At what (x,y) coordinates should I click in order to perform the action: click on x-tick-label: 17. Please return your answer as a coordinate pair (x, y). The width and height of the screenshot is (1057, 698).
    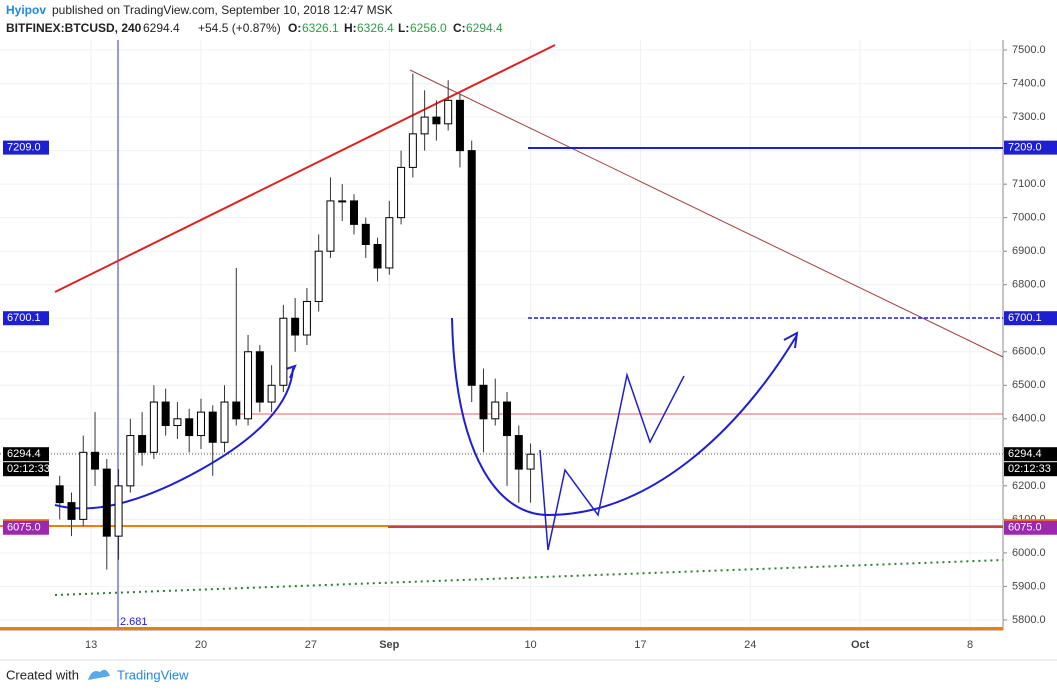
    Looking at the image, I should click on (640, 645).